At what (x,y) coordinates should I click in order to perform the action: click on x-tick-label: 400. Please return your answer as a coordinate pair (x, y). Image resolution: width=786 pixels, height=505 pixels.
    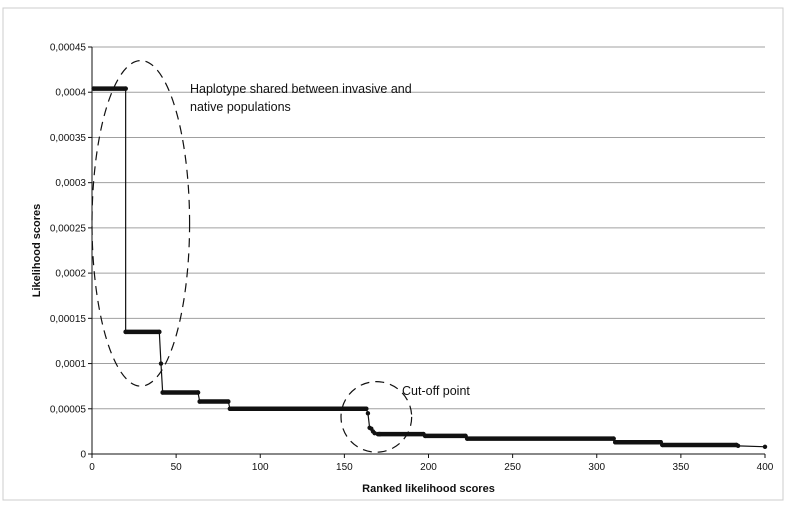
    Looking at the image, I should click on (765, 467).